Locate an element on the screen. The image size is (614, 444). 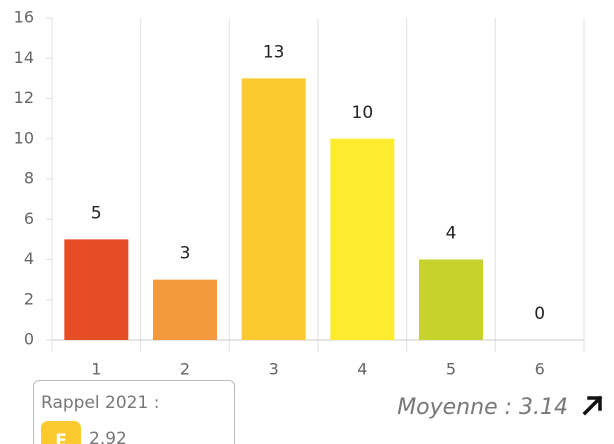
x-tick-label: 5 is located at coordinates (451, 368).